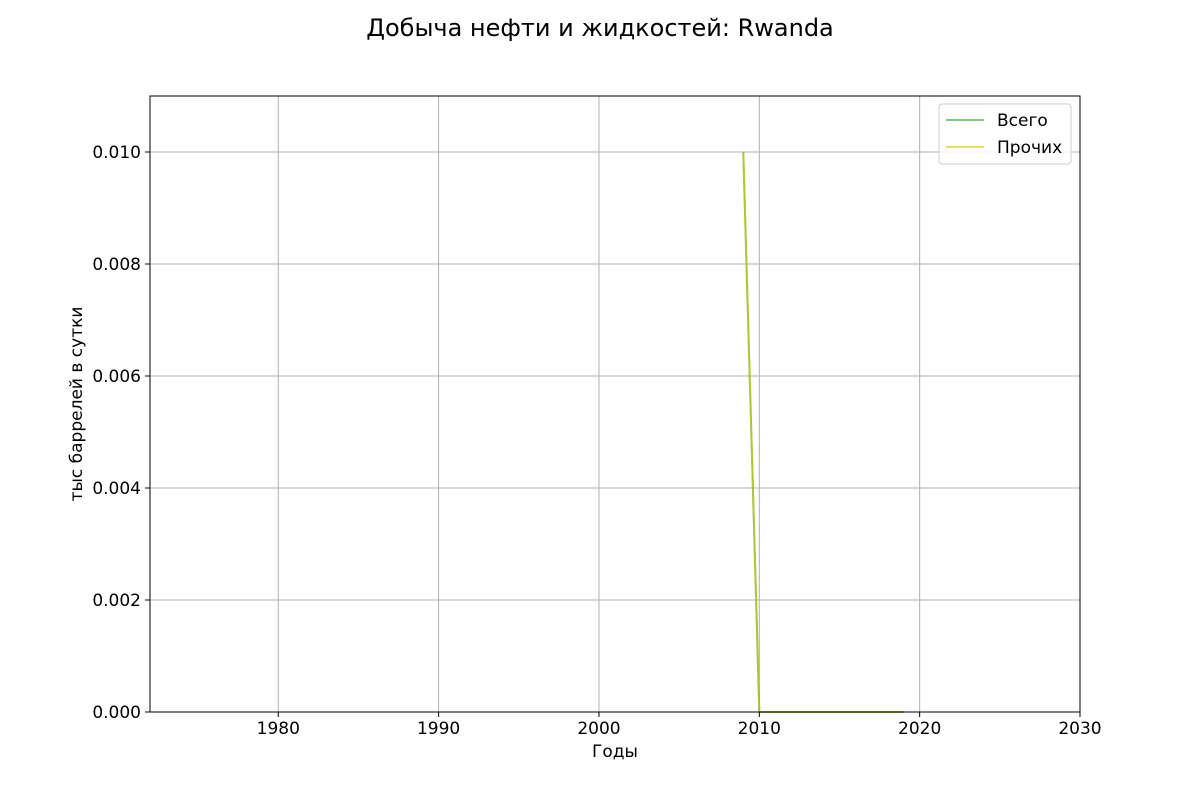 This screenshot has width=1200, height=800. Describe the element at coordinates (121, 433) in the screenshot. I see `y-axis-ticks: 0.000 0.002 0.004 0.006 0.008 0.010` at that location.